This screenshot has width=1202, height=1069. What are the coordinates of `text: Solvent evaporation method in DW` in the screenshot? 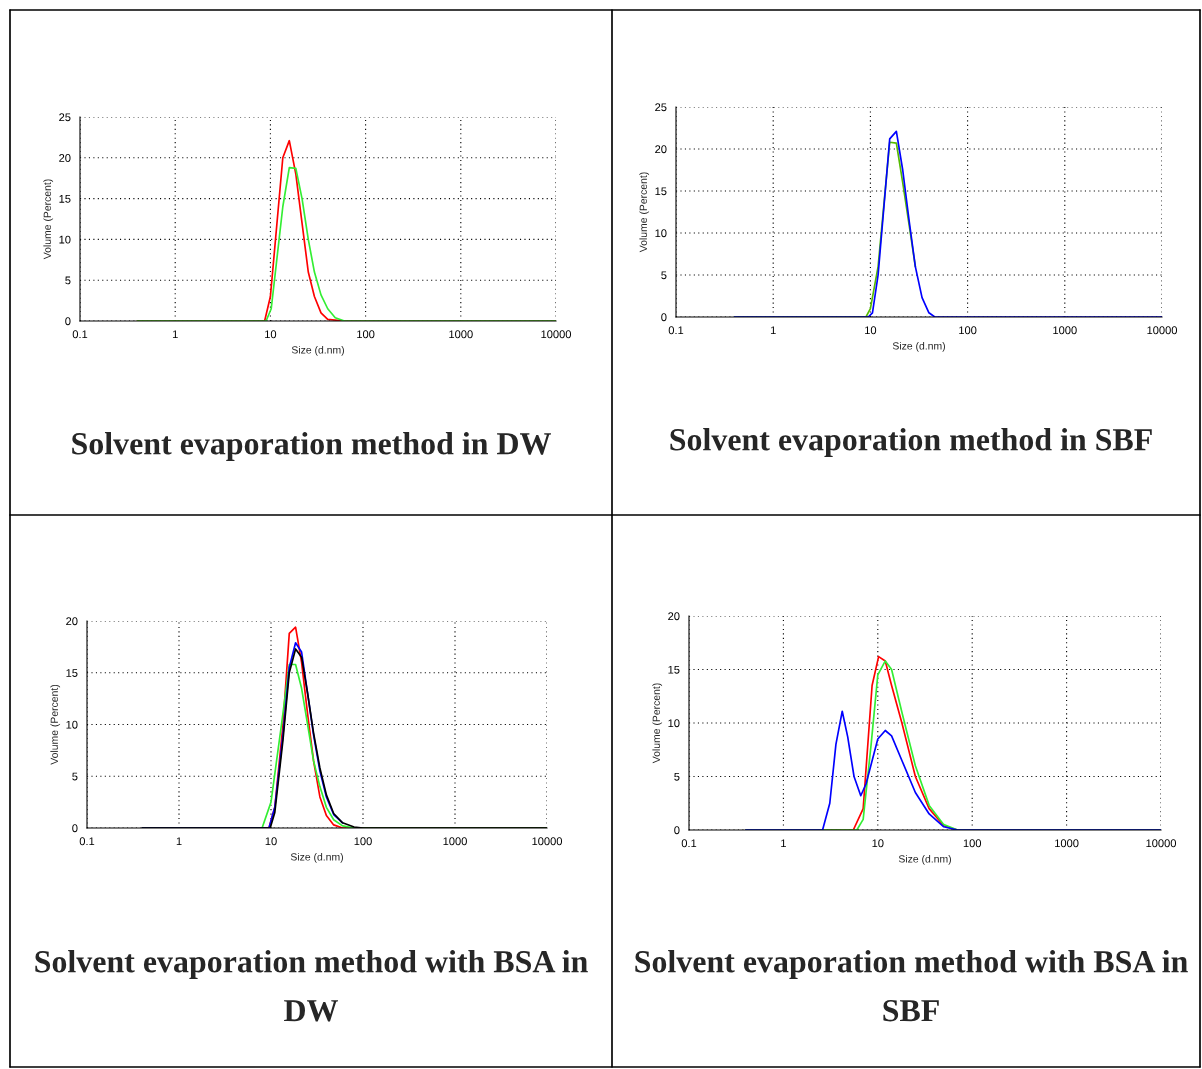 It's located at (311, 446).